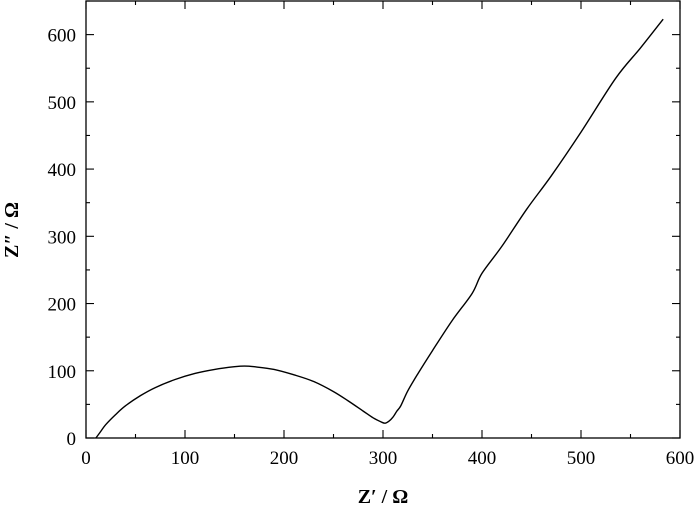  I want to click on y-tick-label: 300, so click(62, 237).